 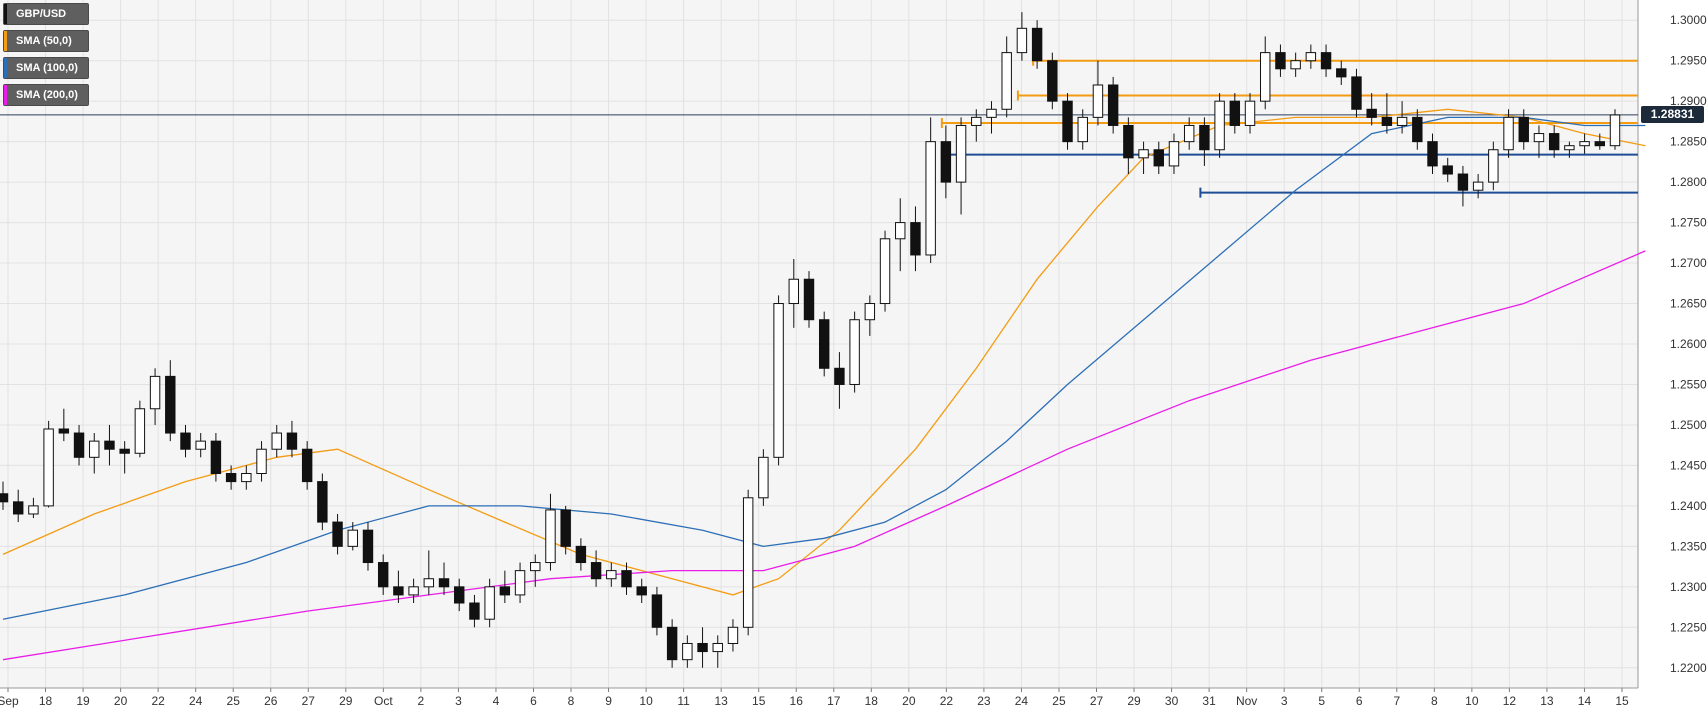 I want to click on x-tick-label: 3, so click(x=1284, y=701).